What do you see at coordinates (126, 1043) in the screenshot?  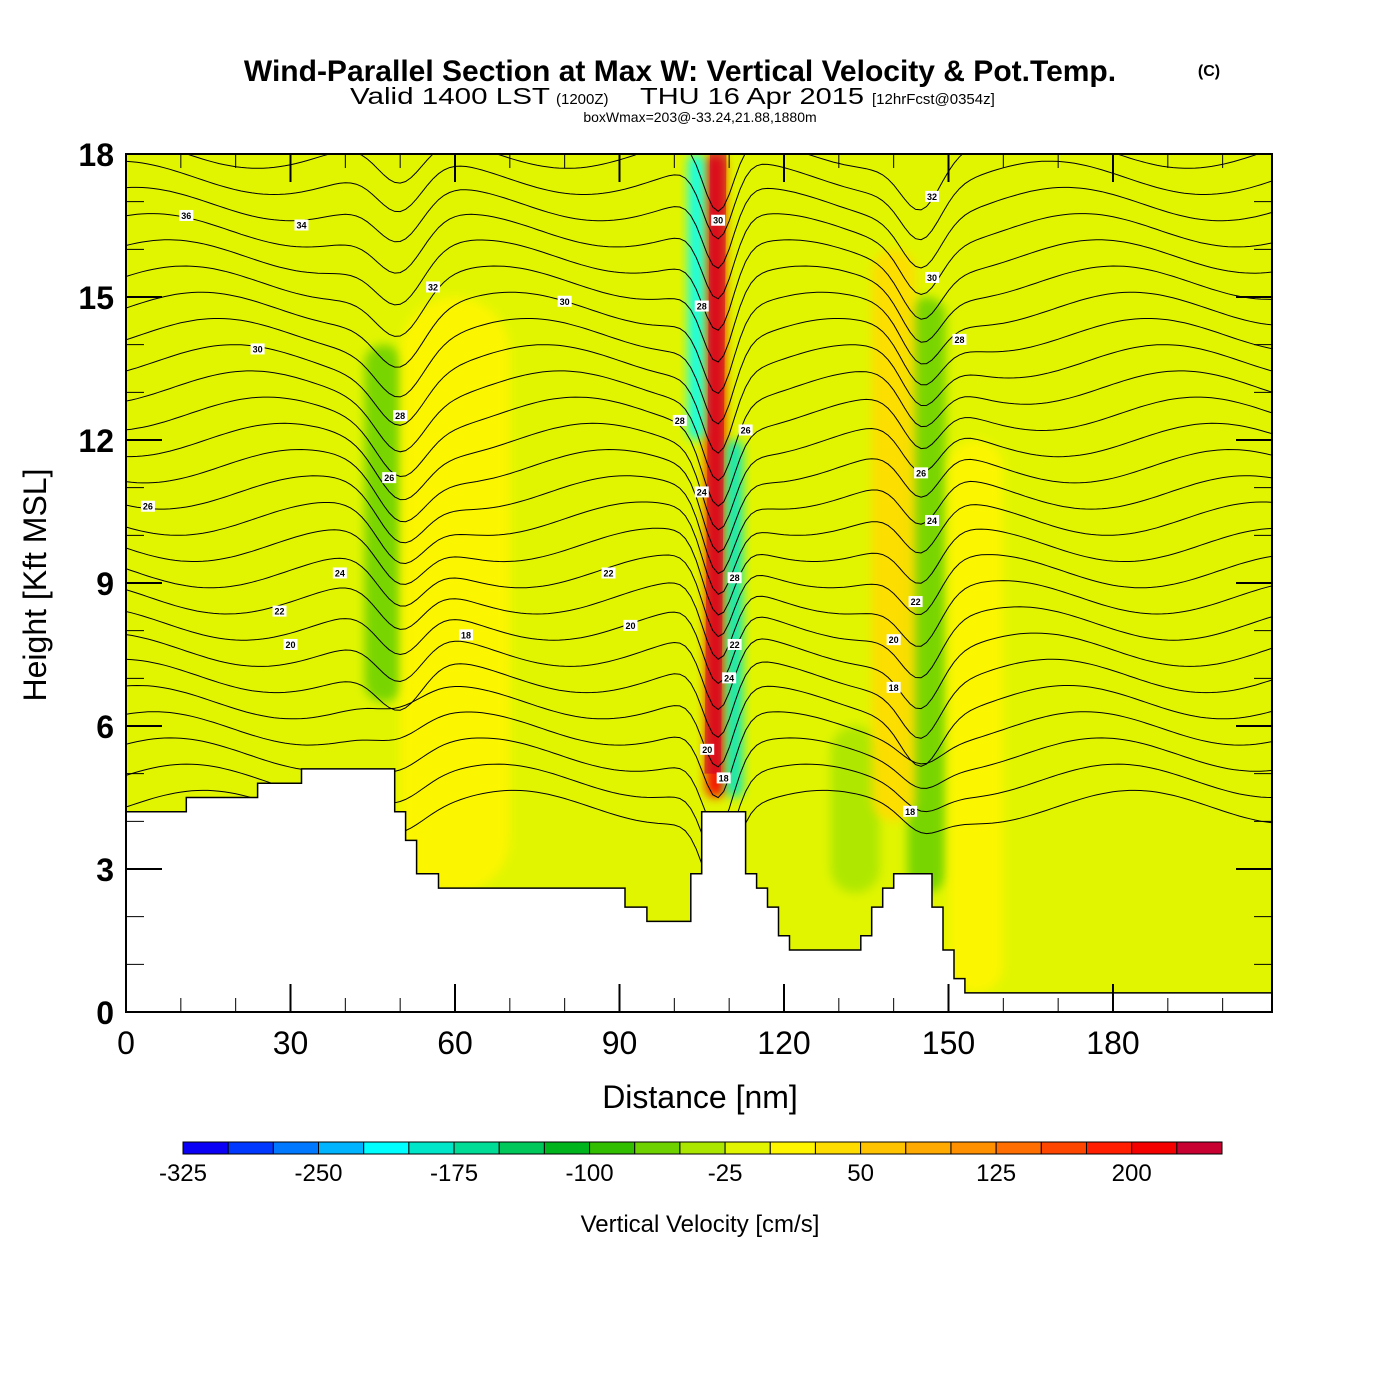 I see `x-tick-label: 0` at bounding box center [126, 1043].